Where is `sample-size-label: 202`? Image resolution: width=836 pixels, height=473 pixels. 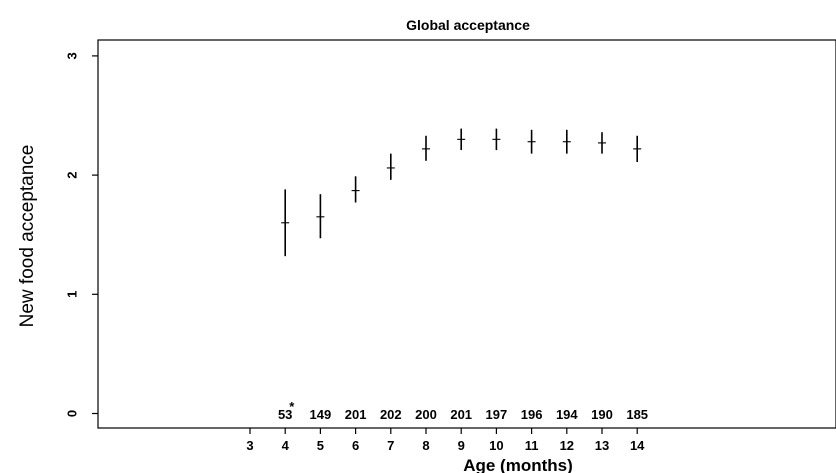
sample-size-label: 202 is located at coordinates (391, 414).